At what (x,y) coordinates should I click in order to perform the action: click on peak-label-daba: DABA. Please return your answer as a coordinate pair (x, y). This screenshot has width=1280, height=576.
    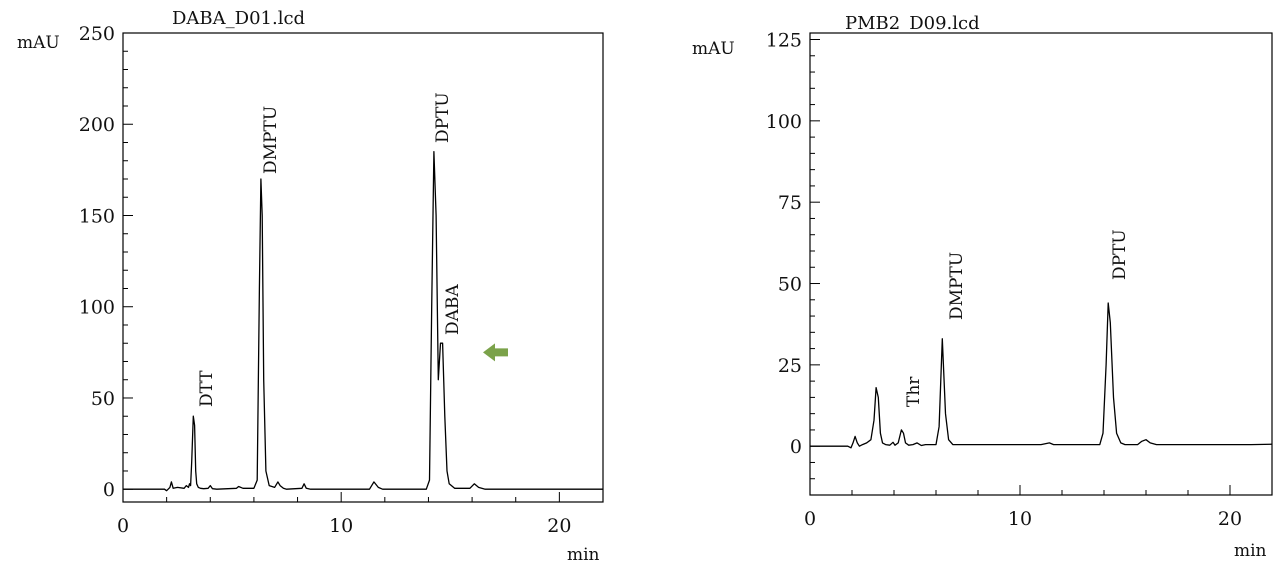
    Looking at the image, I should click on (453, 309).